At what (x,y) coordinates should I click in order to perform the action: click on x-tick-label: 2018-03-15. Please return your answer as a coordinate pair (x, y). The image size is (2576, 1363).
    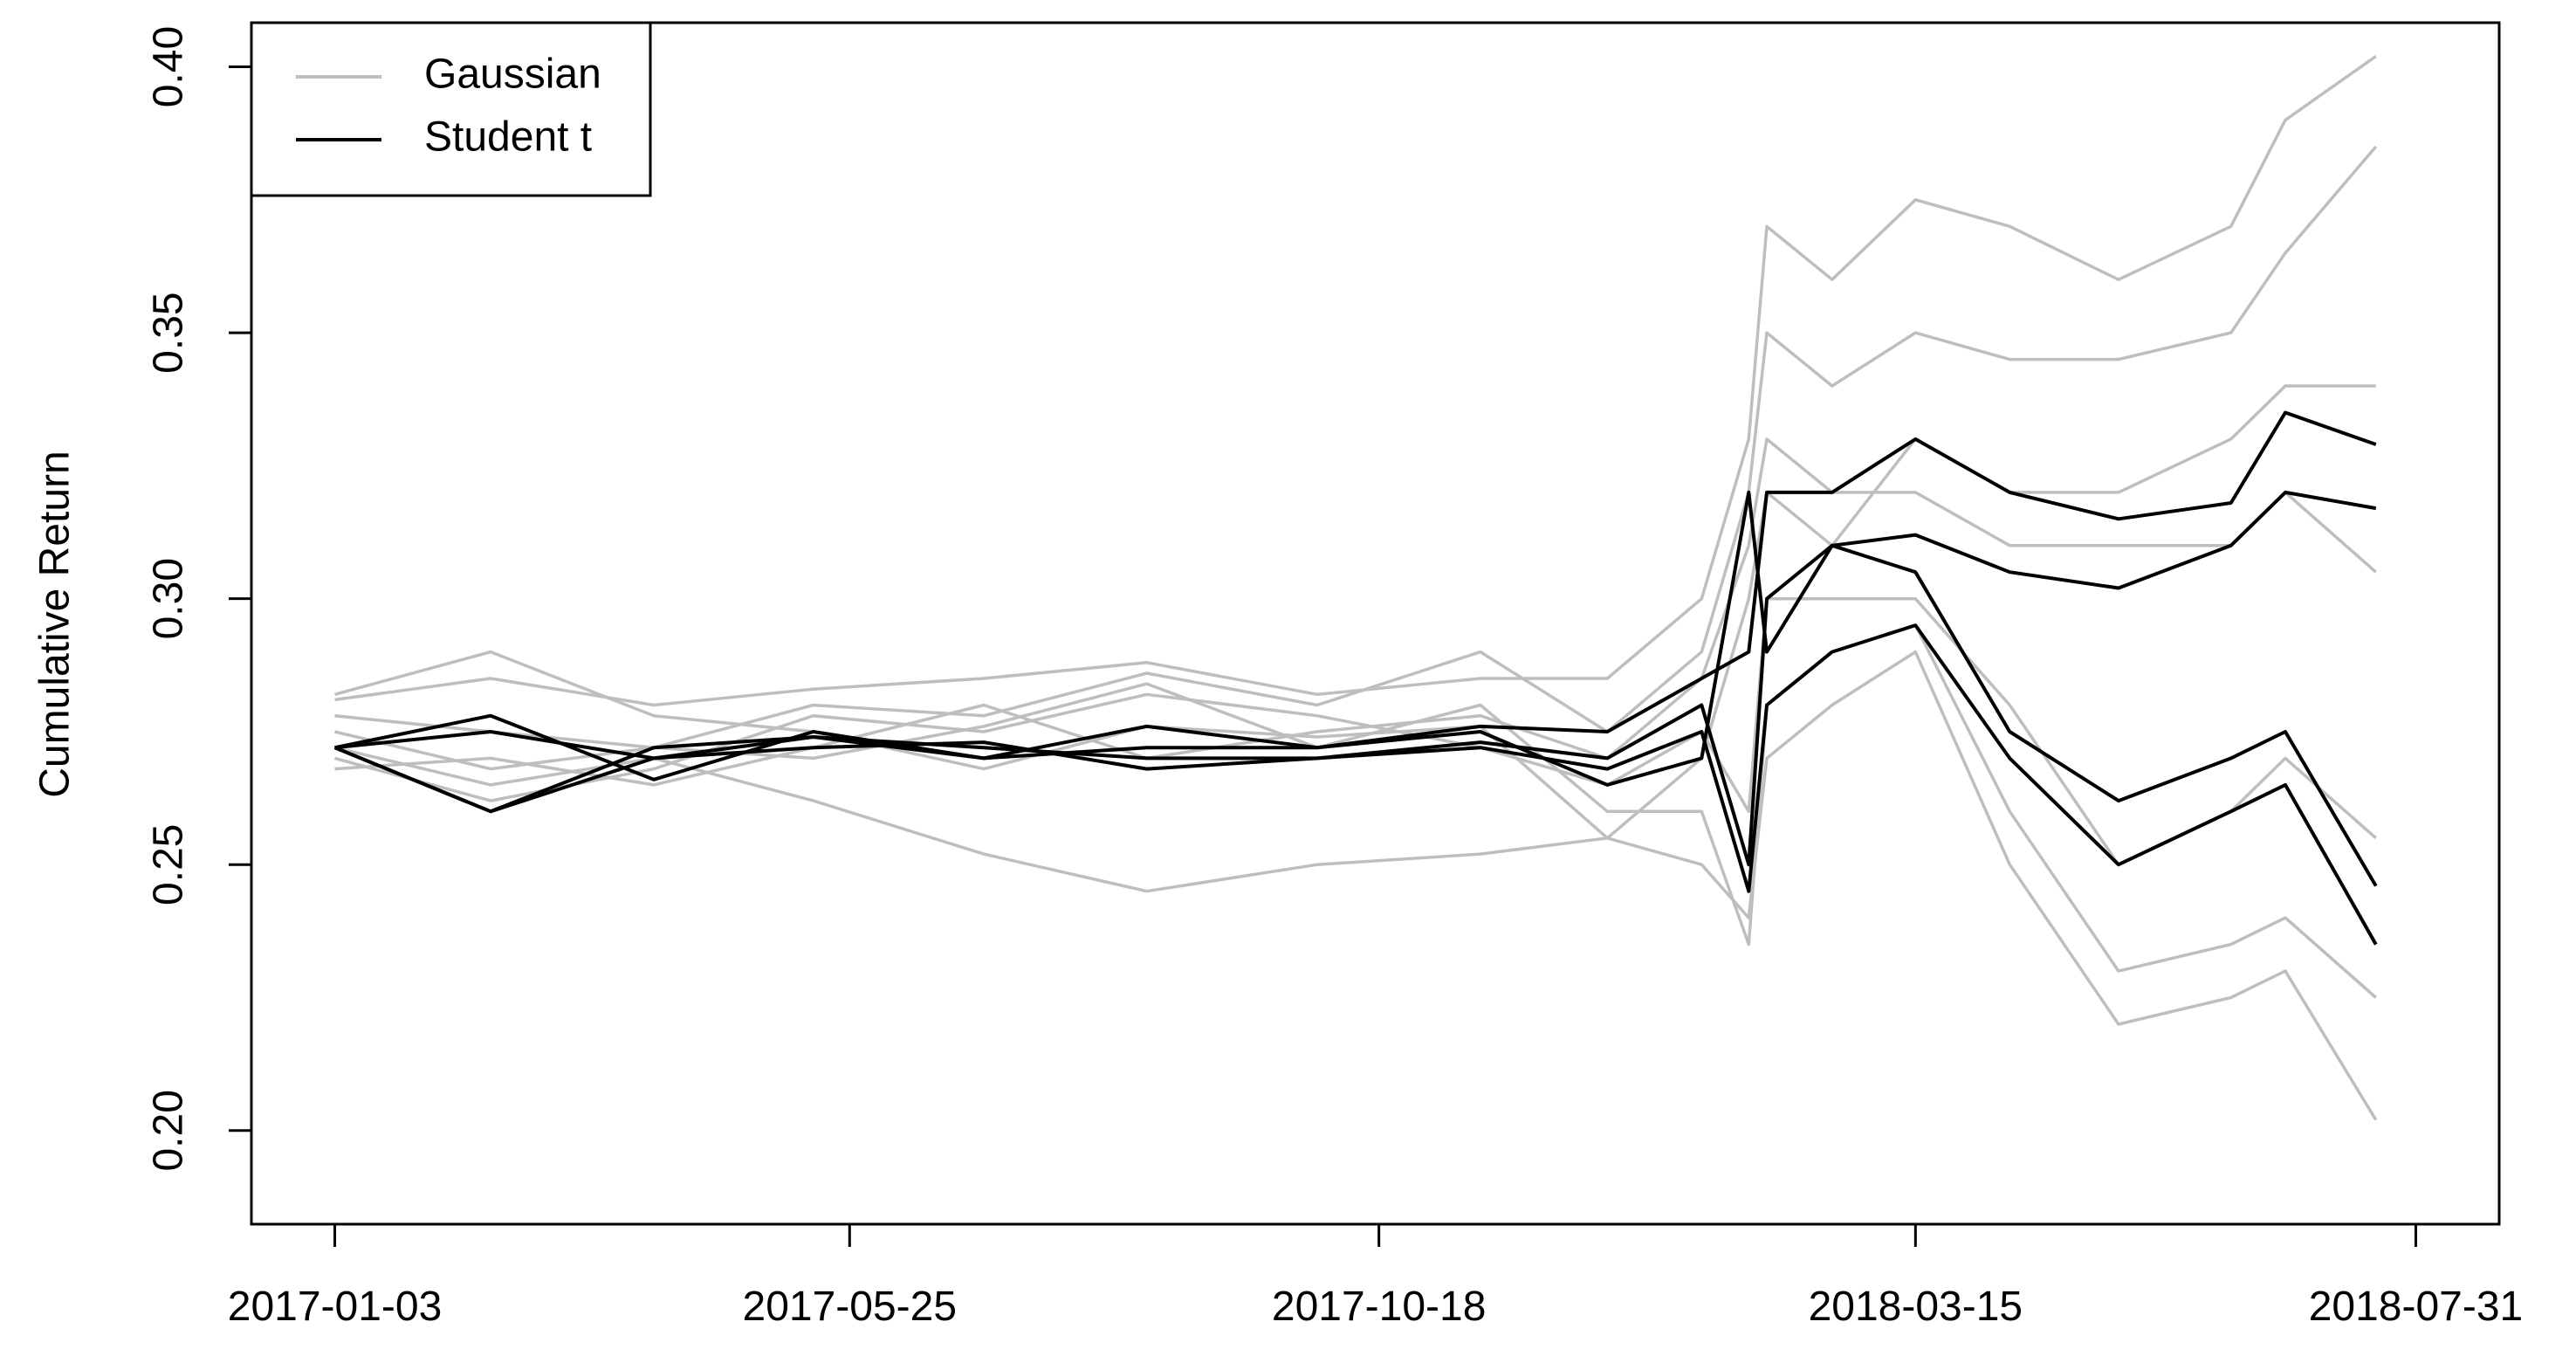
    Looking at the image, I should click on (1916, 1307).